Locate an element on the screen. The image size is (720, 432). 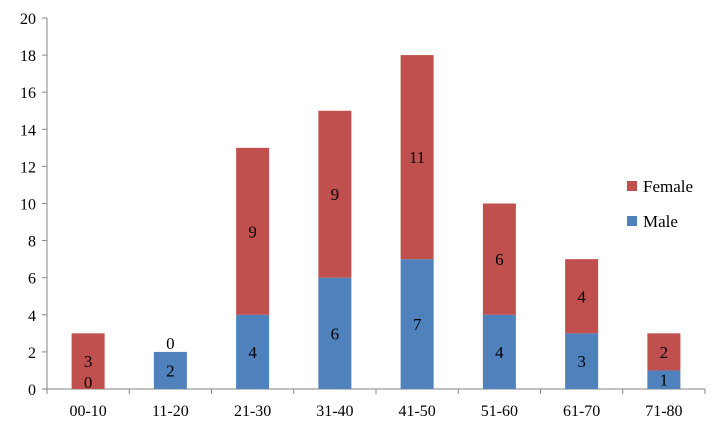
data-label-female-41-50: 11 is located at coordinates (417, 157).